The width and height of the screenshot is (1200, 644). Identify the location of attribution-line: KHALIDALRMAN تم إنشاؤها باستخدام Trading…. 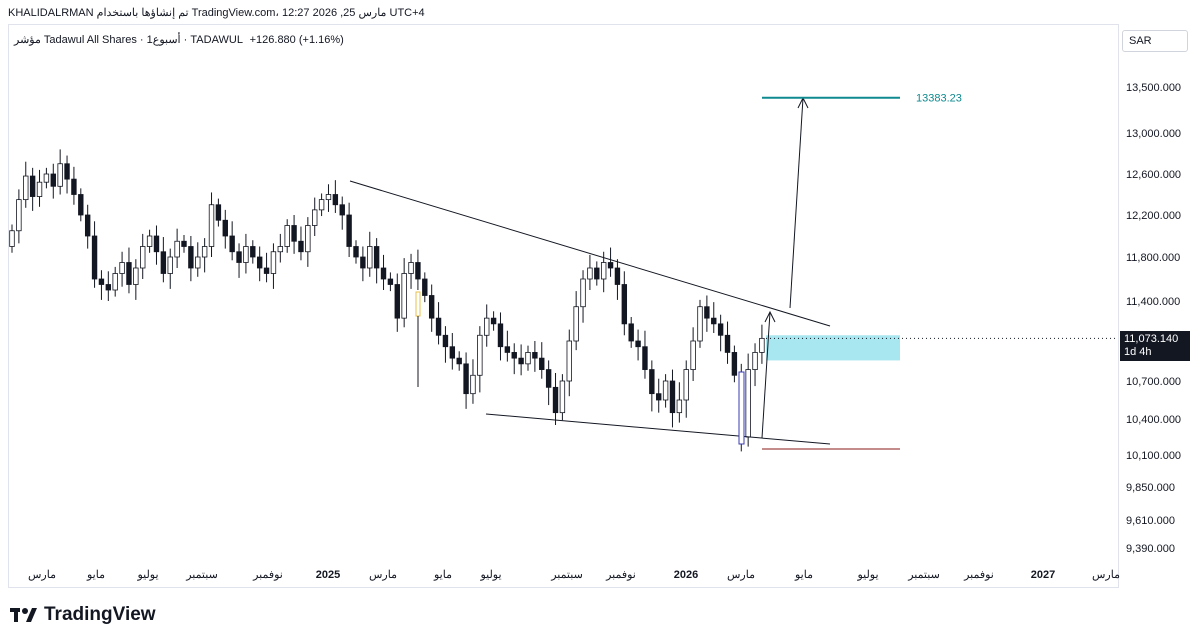
(216, 13).